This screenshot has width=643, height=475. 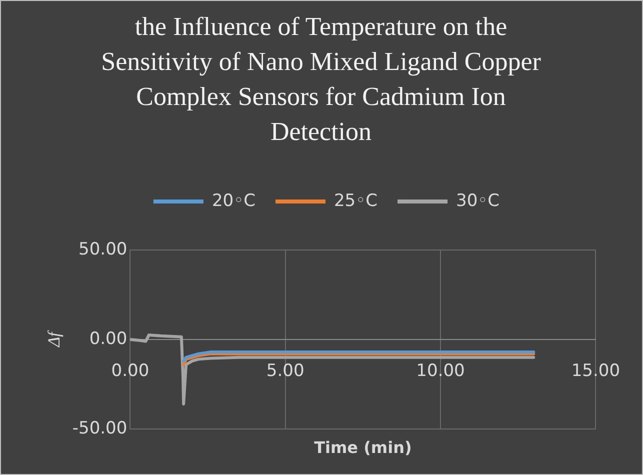 What do you see at coordinates (54, 339) in the screenshot?
I see `y-axis-title: Δf` at bounding box center [54, 339].